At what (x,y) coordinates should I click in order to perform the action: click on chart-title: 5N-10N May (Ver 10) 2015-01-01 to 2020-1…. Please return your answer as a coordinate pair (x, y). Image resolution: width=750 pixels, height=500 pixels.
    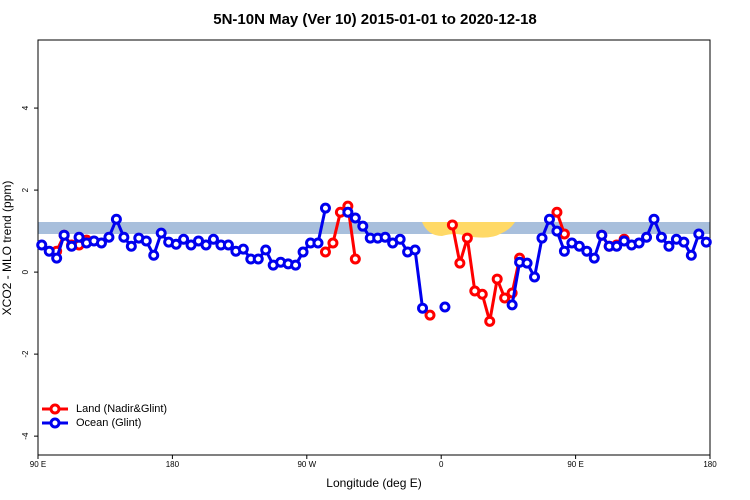
    Looking at the image, I should click on (375, 19).